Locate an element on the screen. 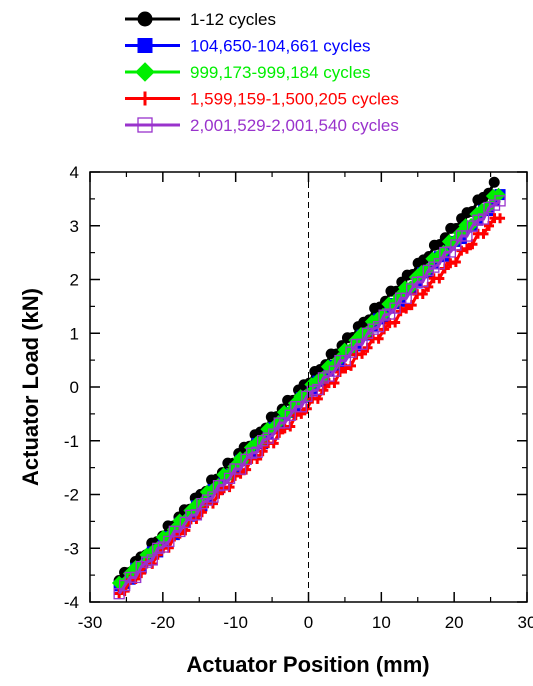 Image resolution: width=533 pixels, height=686 pixels. y-tick-label: 0 is located at coordinates (74, 387).